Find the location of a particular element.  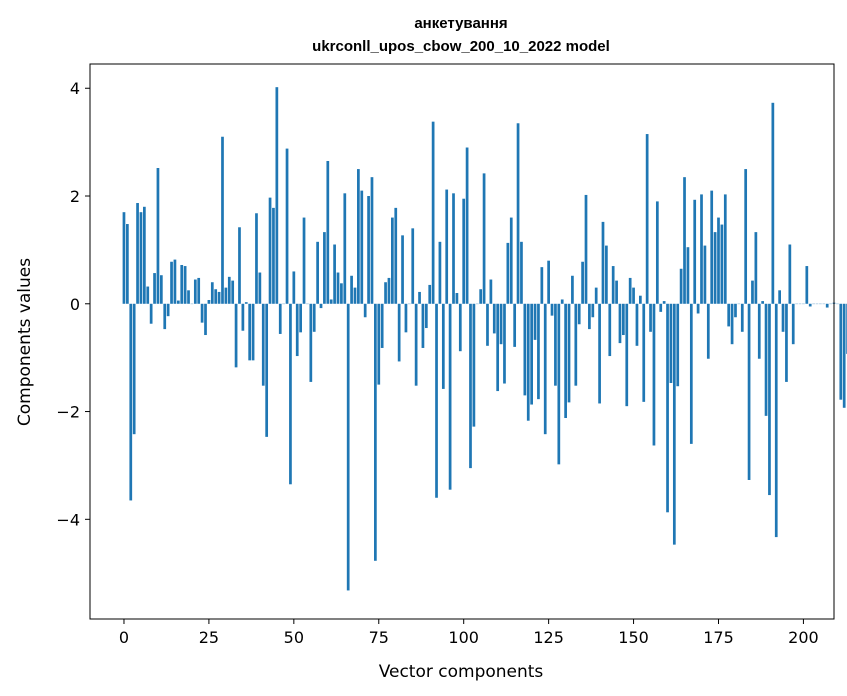

x-tick-label: 175 is located at coordinates (718, 637).